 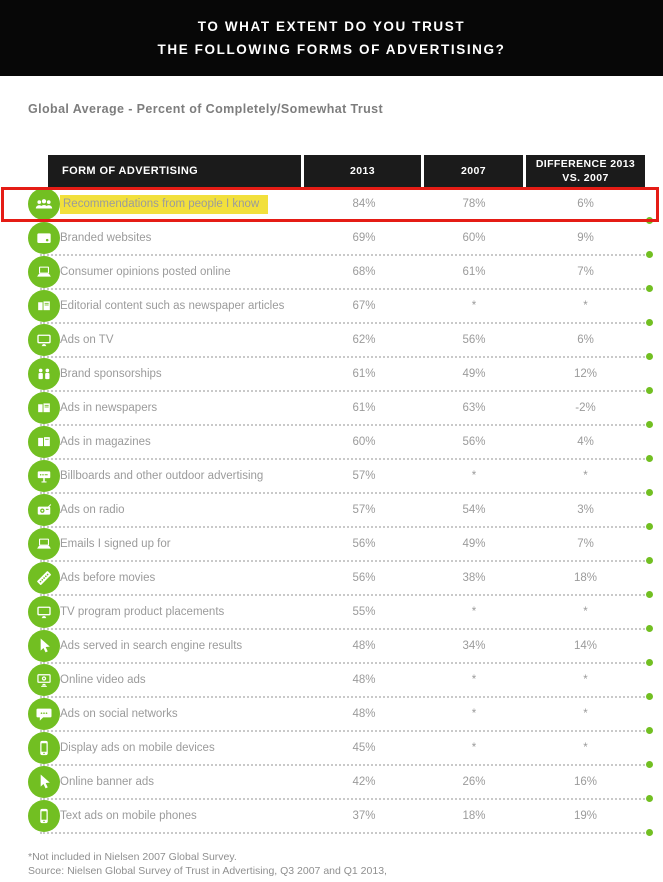 I want to click on radio-icon, so click(x=44, y=510).